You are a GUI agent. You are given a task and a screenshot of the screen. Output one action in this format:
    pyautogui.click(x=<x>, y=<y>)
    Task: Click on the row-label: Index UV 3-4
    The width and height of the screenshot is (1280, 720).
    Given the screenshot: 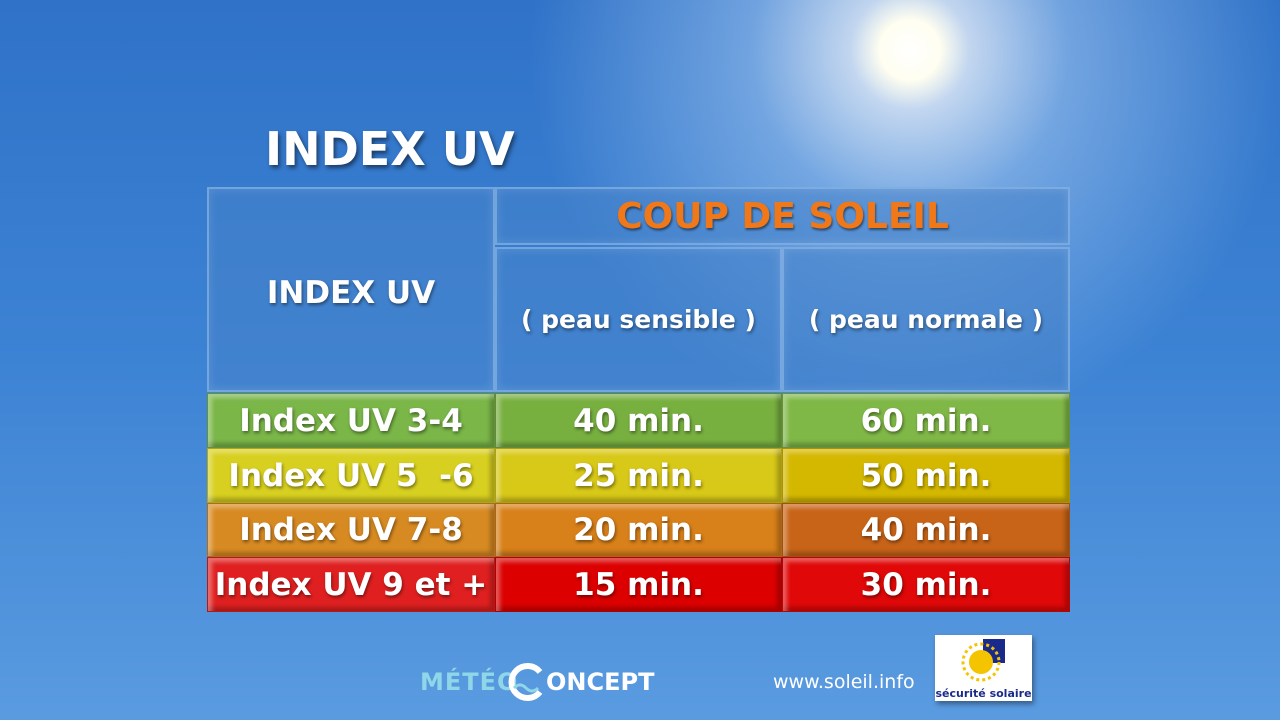 What is the action you would take?
    pyautogui.click(x=351, y=420)
    